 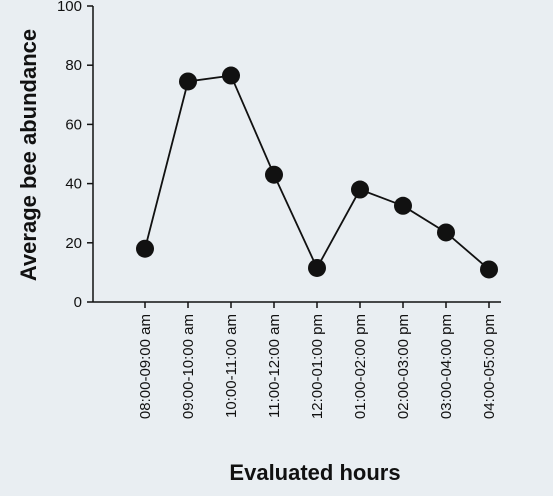 What do you see at coordinates (145, 366) in the screenshot?
I see `x-tick-label: 08:00-09:00 am` at bounding box center [145, 366].